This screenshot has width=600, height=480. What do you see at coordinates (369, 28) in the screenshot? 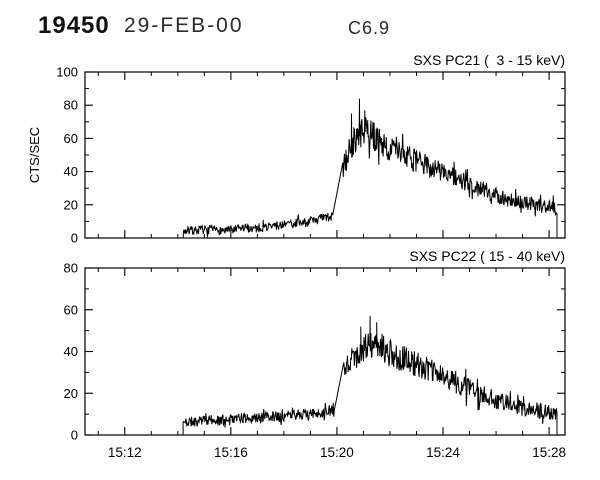
I see `flare-class-label: C6.9` at bounding box center [369, 28].